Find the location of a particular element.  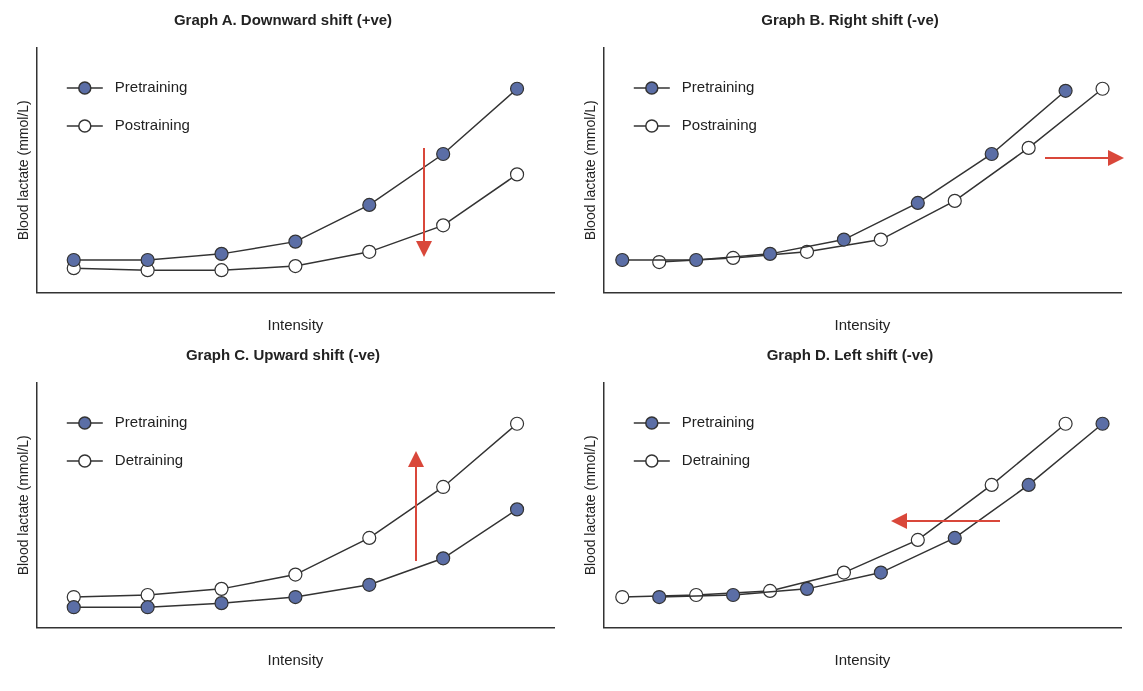

chart-title: Graph D. Left shift (-ve) is located at coordinates (850, 355).